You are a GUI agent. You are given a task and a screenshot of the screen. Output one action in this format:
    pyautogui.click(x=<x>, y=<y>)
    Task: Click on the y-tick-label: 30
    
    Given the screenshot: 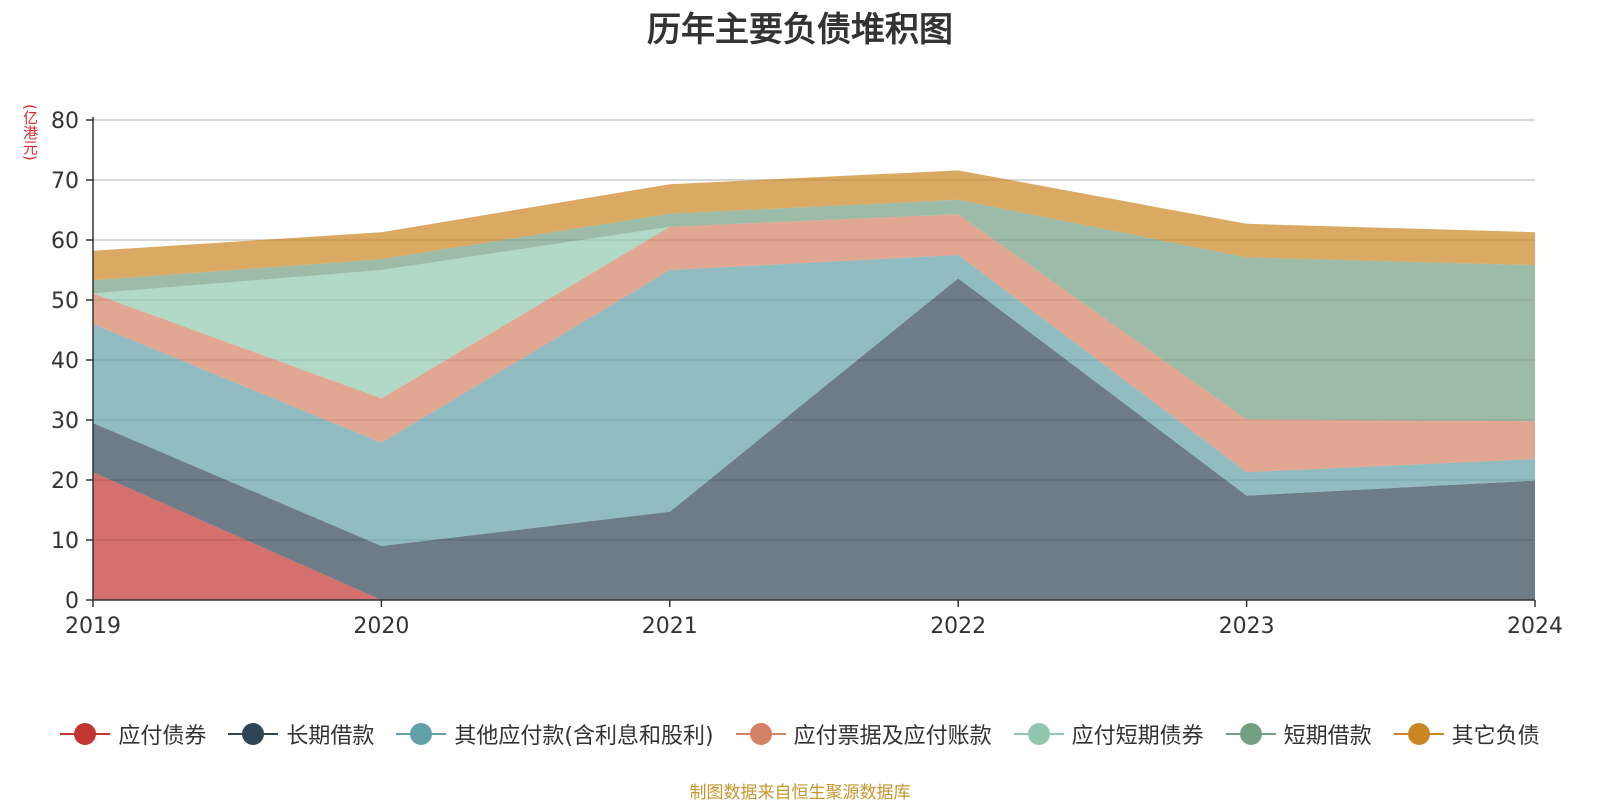 What is the action you would take?
    pyautogui.click(x=65, y=421)
    